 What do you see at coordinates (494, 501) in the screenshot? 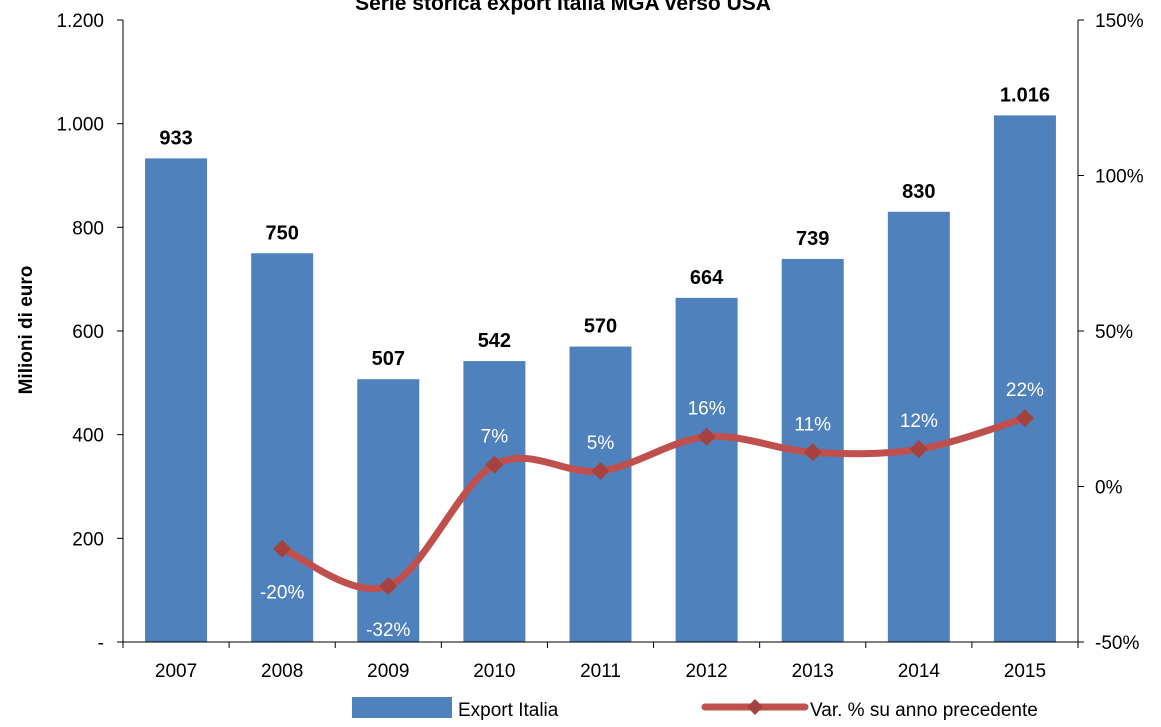
I see `bar-2010` at bounding box center [494, 501].